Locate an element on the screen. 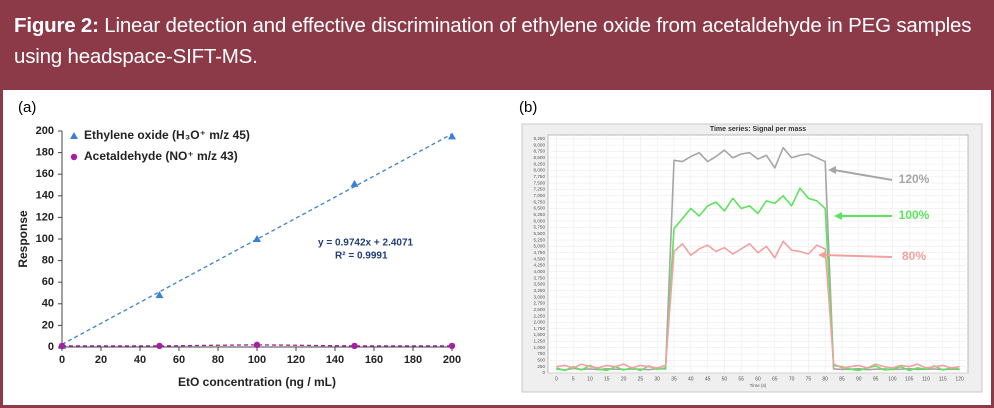 The image size is (994, 408). y-tick-label: 8,000 is located at coordinates (540, 170).